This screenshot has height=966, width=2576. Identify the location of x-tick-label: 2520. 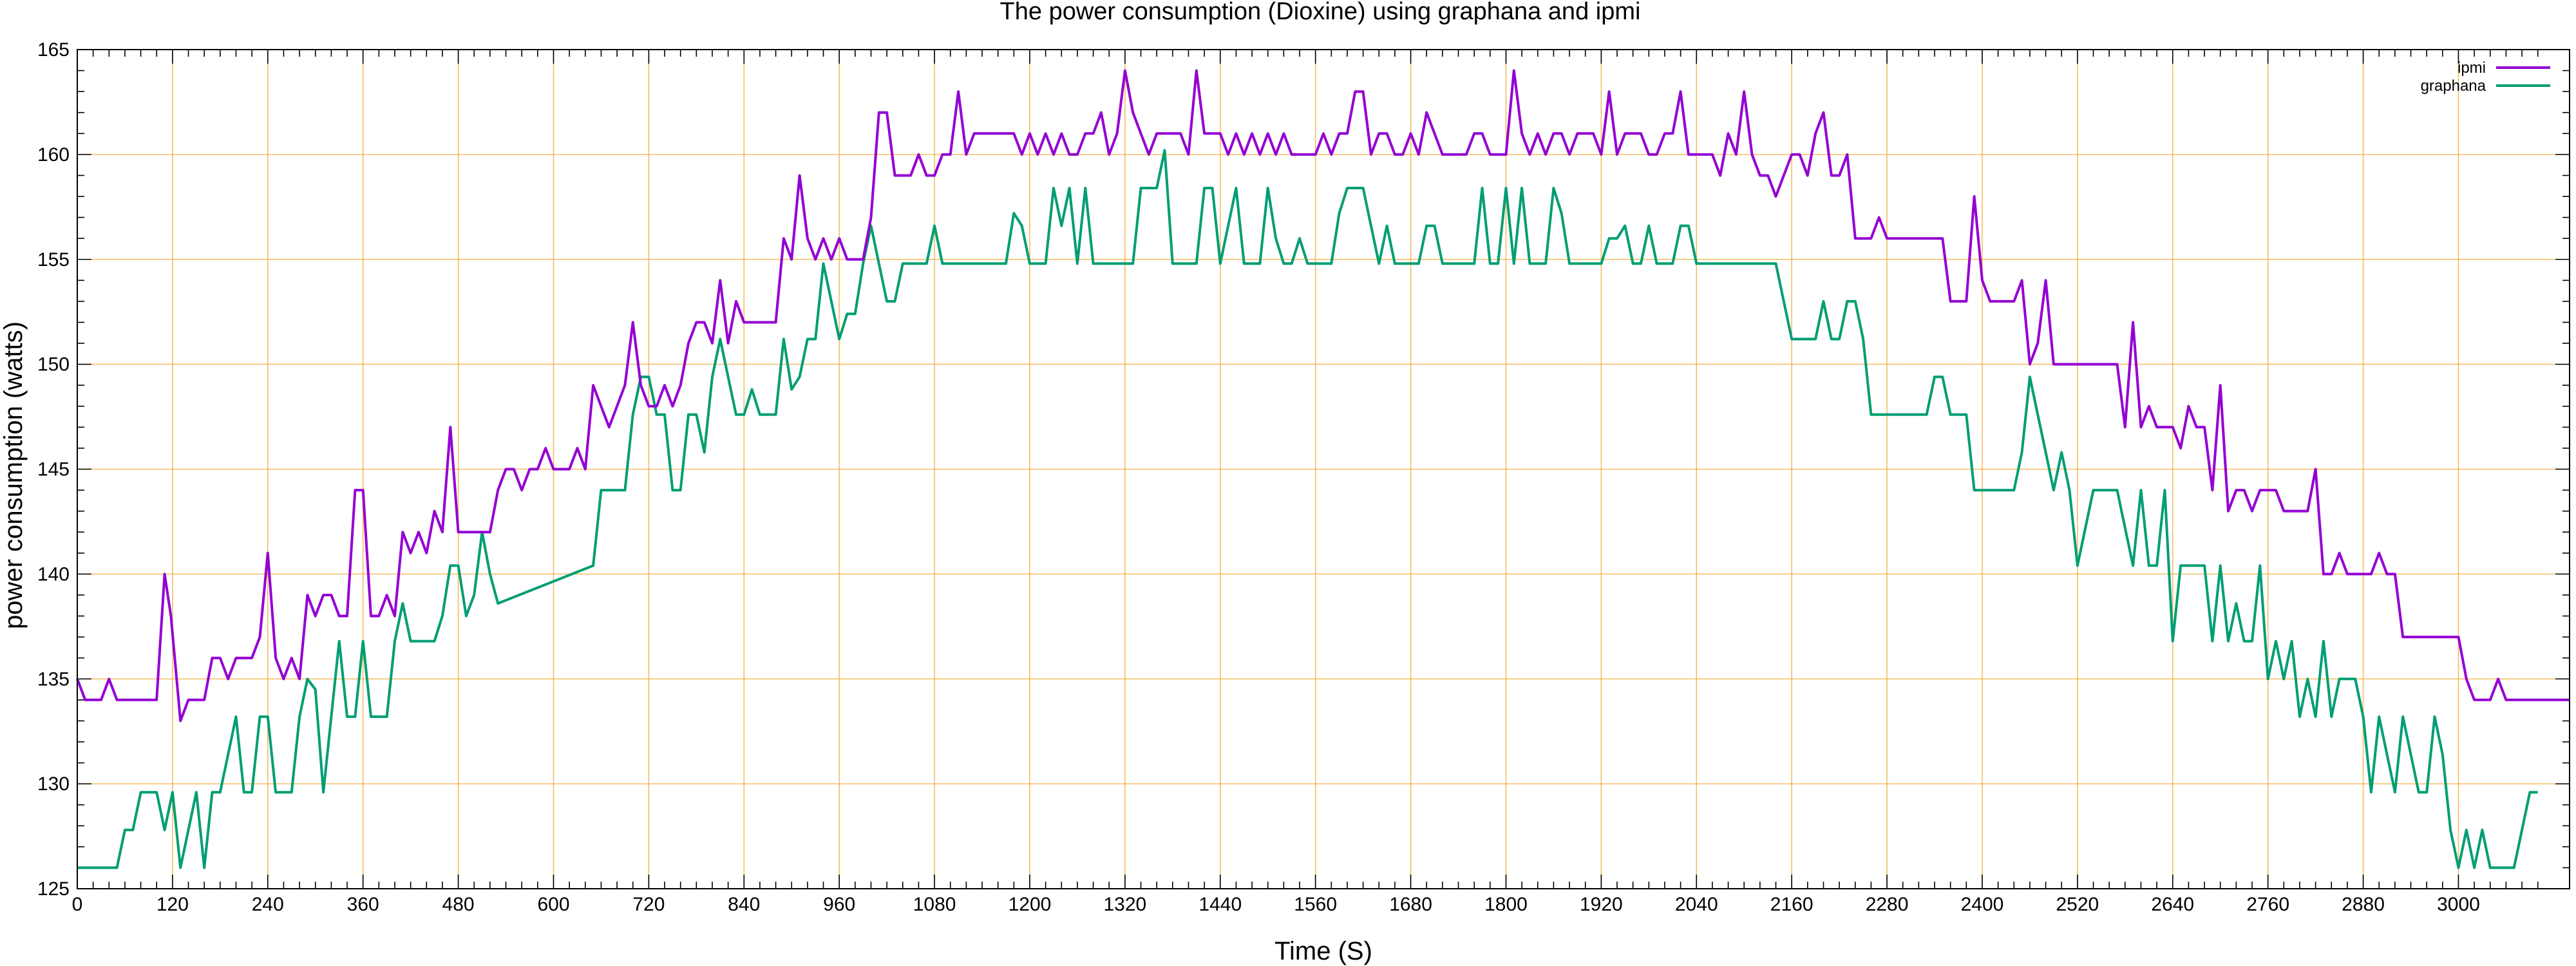
(2077, 905).